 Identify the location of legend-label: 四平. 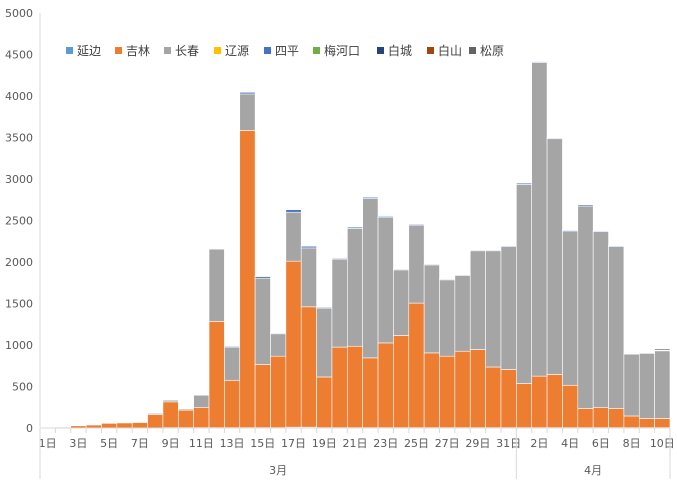
(287, 51).